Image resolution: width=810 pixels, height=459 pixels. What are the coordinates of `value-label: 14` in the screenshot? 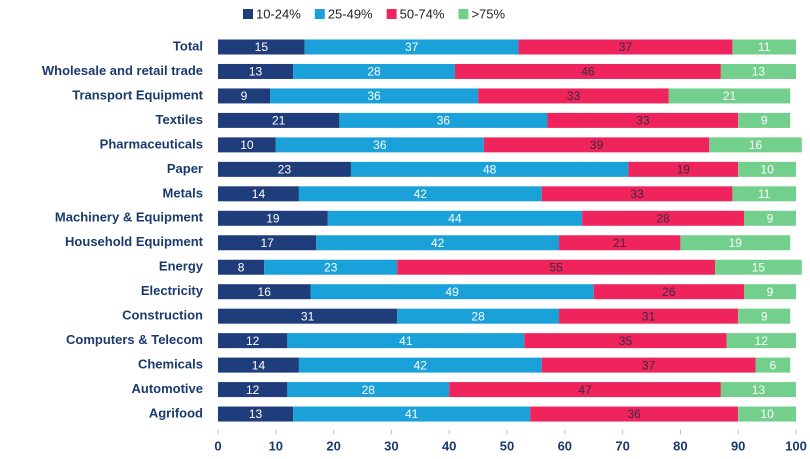 It's located at (259, 365).